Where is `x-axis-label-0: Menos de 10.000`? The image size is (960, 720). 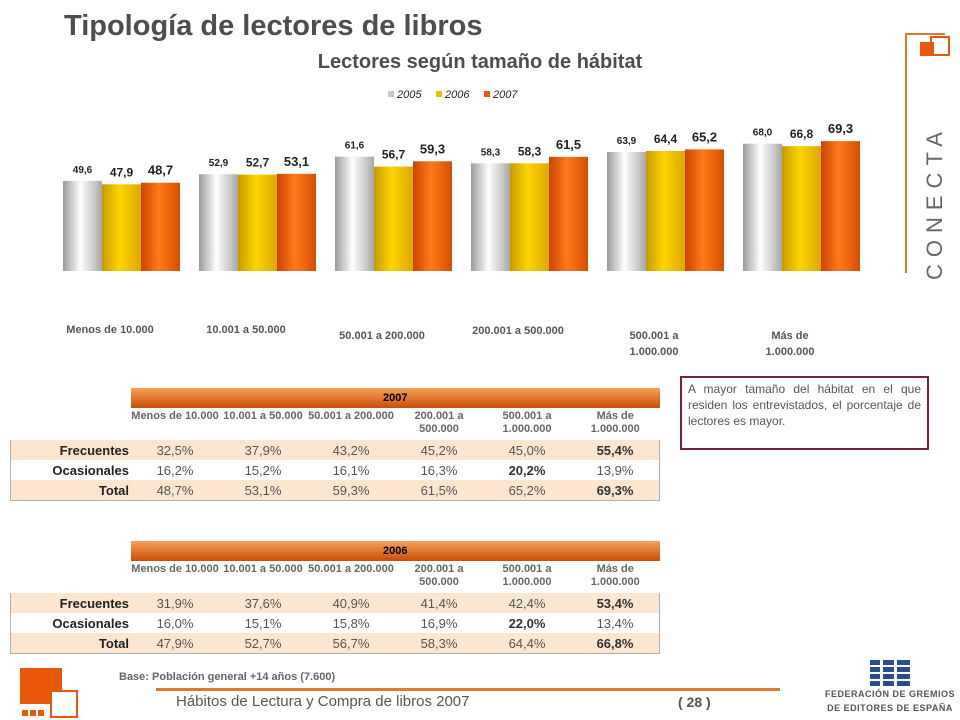 x-axis-label-0: Menos de 10.000 is located at coordinates (110, 330).